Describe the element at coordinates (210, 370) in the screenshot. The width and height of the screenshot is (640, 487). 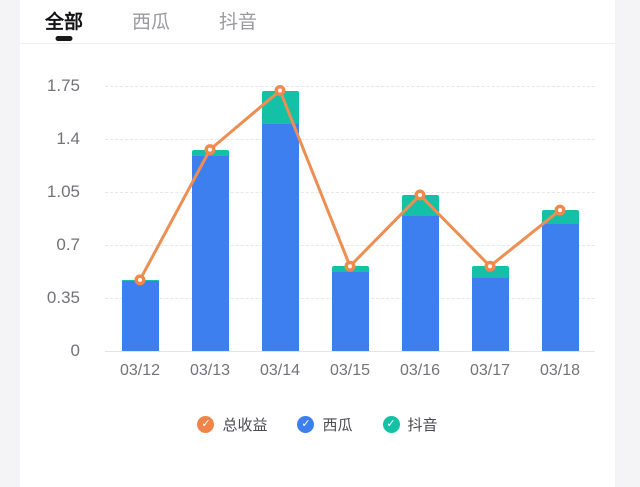
I see `x-tick-label: 03/13` at that location.